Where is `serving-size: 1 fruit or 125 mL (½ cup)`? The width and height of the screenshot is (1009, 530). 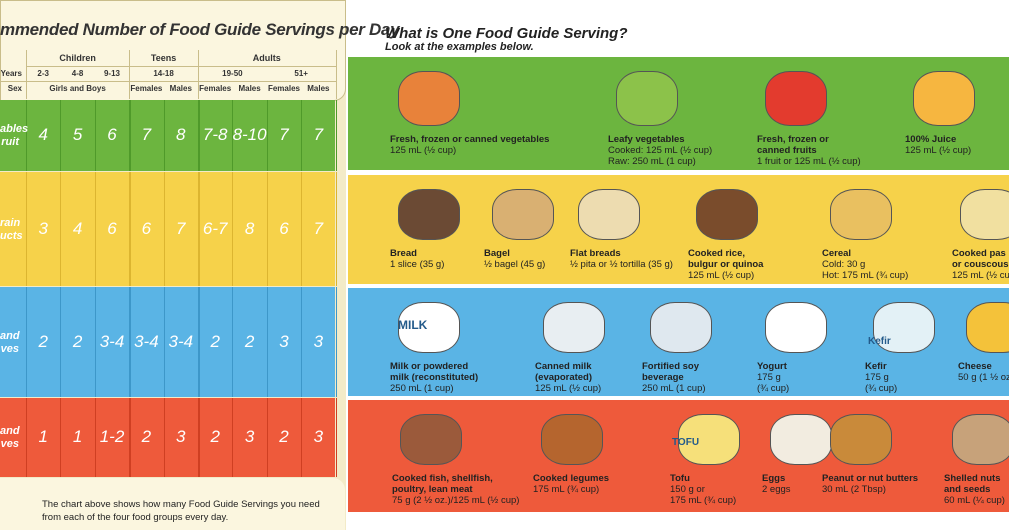 serving-size: 1 fruit or 125 mL (½ cup) is located at coordinates (809, 161).